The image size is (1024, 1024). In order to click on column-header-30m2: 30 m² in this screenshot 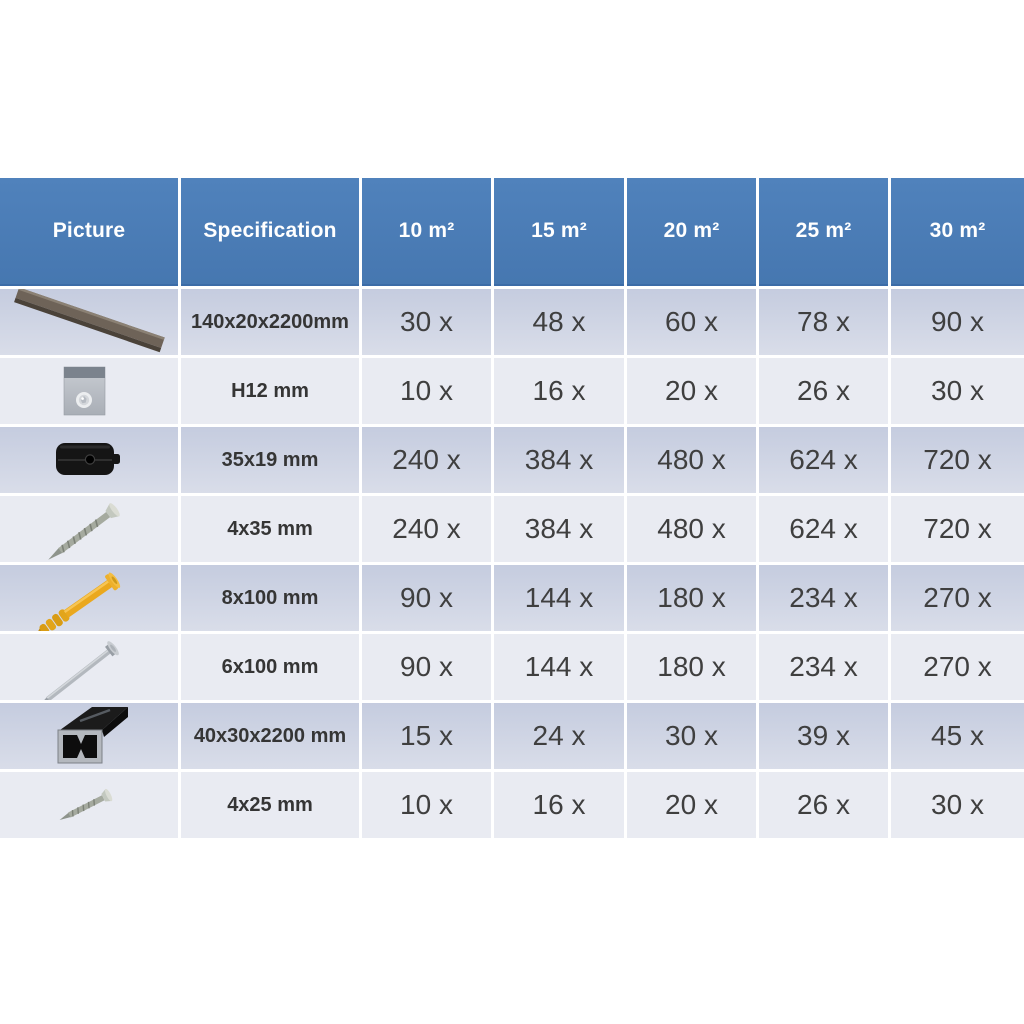, I will do `click(957, 232)`.